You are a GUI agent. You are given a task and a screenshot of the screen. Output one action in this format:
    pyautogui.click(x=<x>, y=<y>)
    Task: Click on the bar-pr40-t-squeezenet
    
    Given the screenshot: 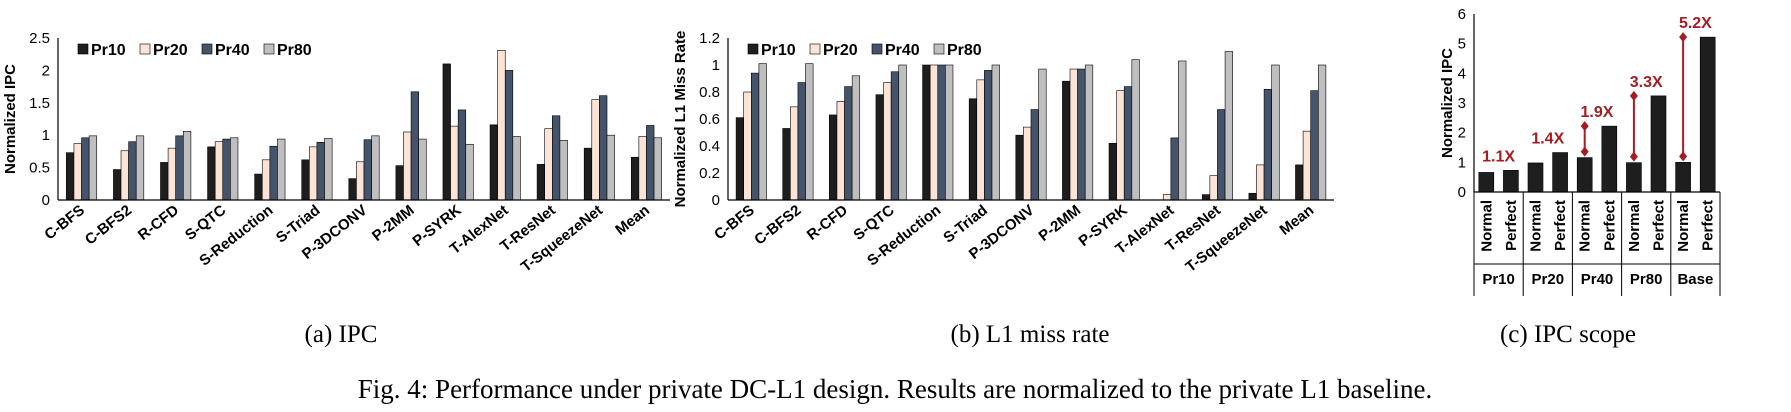 What is the action you would take?
    pyautogui.click(x=603, y=148)
    